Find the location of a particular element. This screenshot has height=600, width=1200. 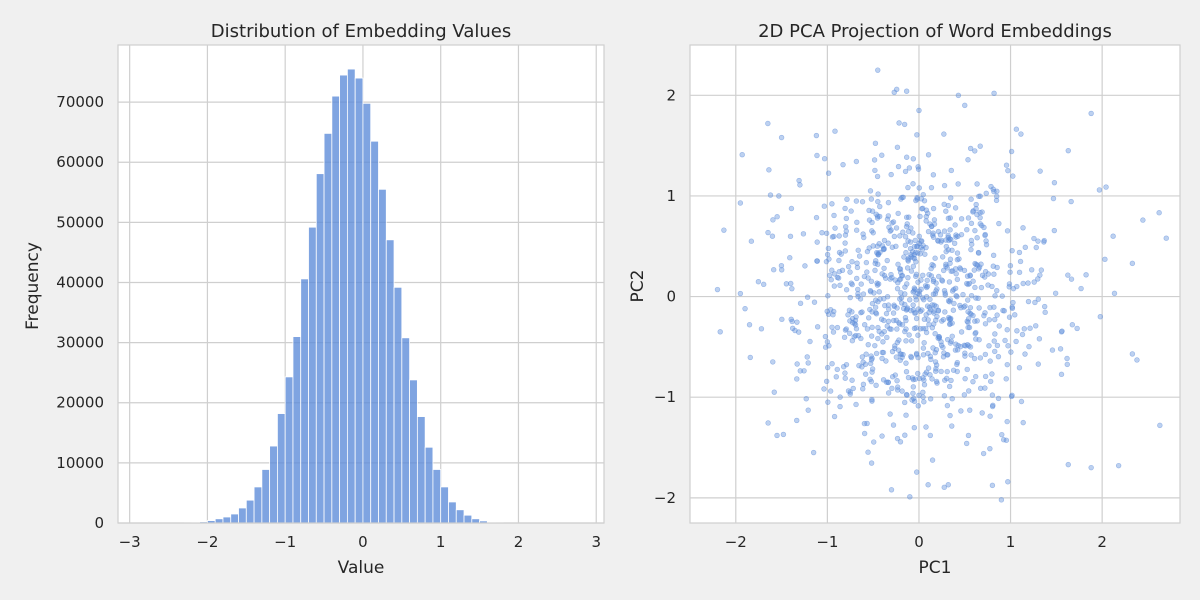

histogram-x-tick-label: 1 is located at coordinates (441, 542).